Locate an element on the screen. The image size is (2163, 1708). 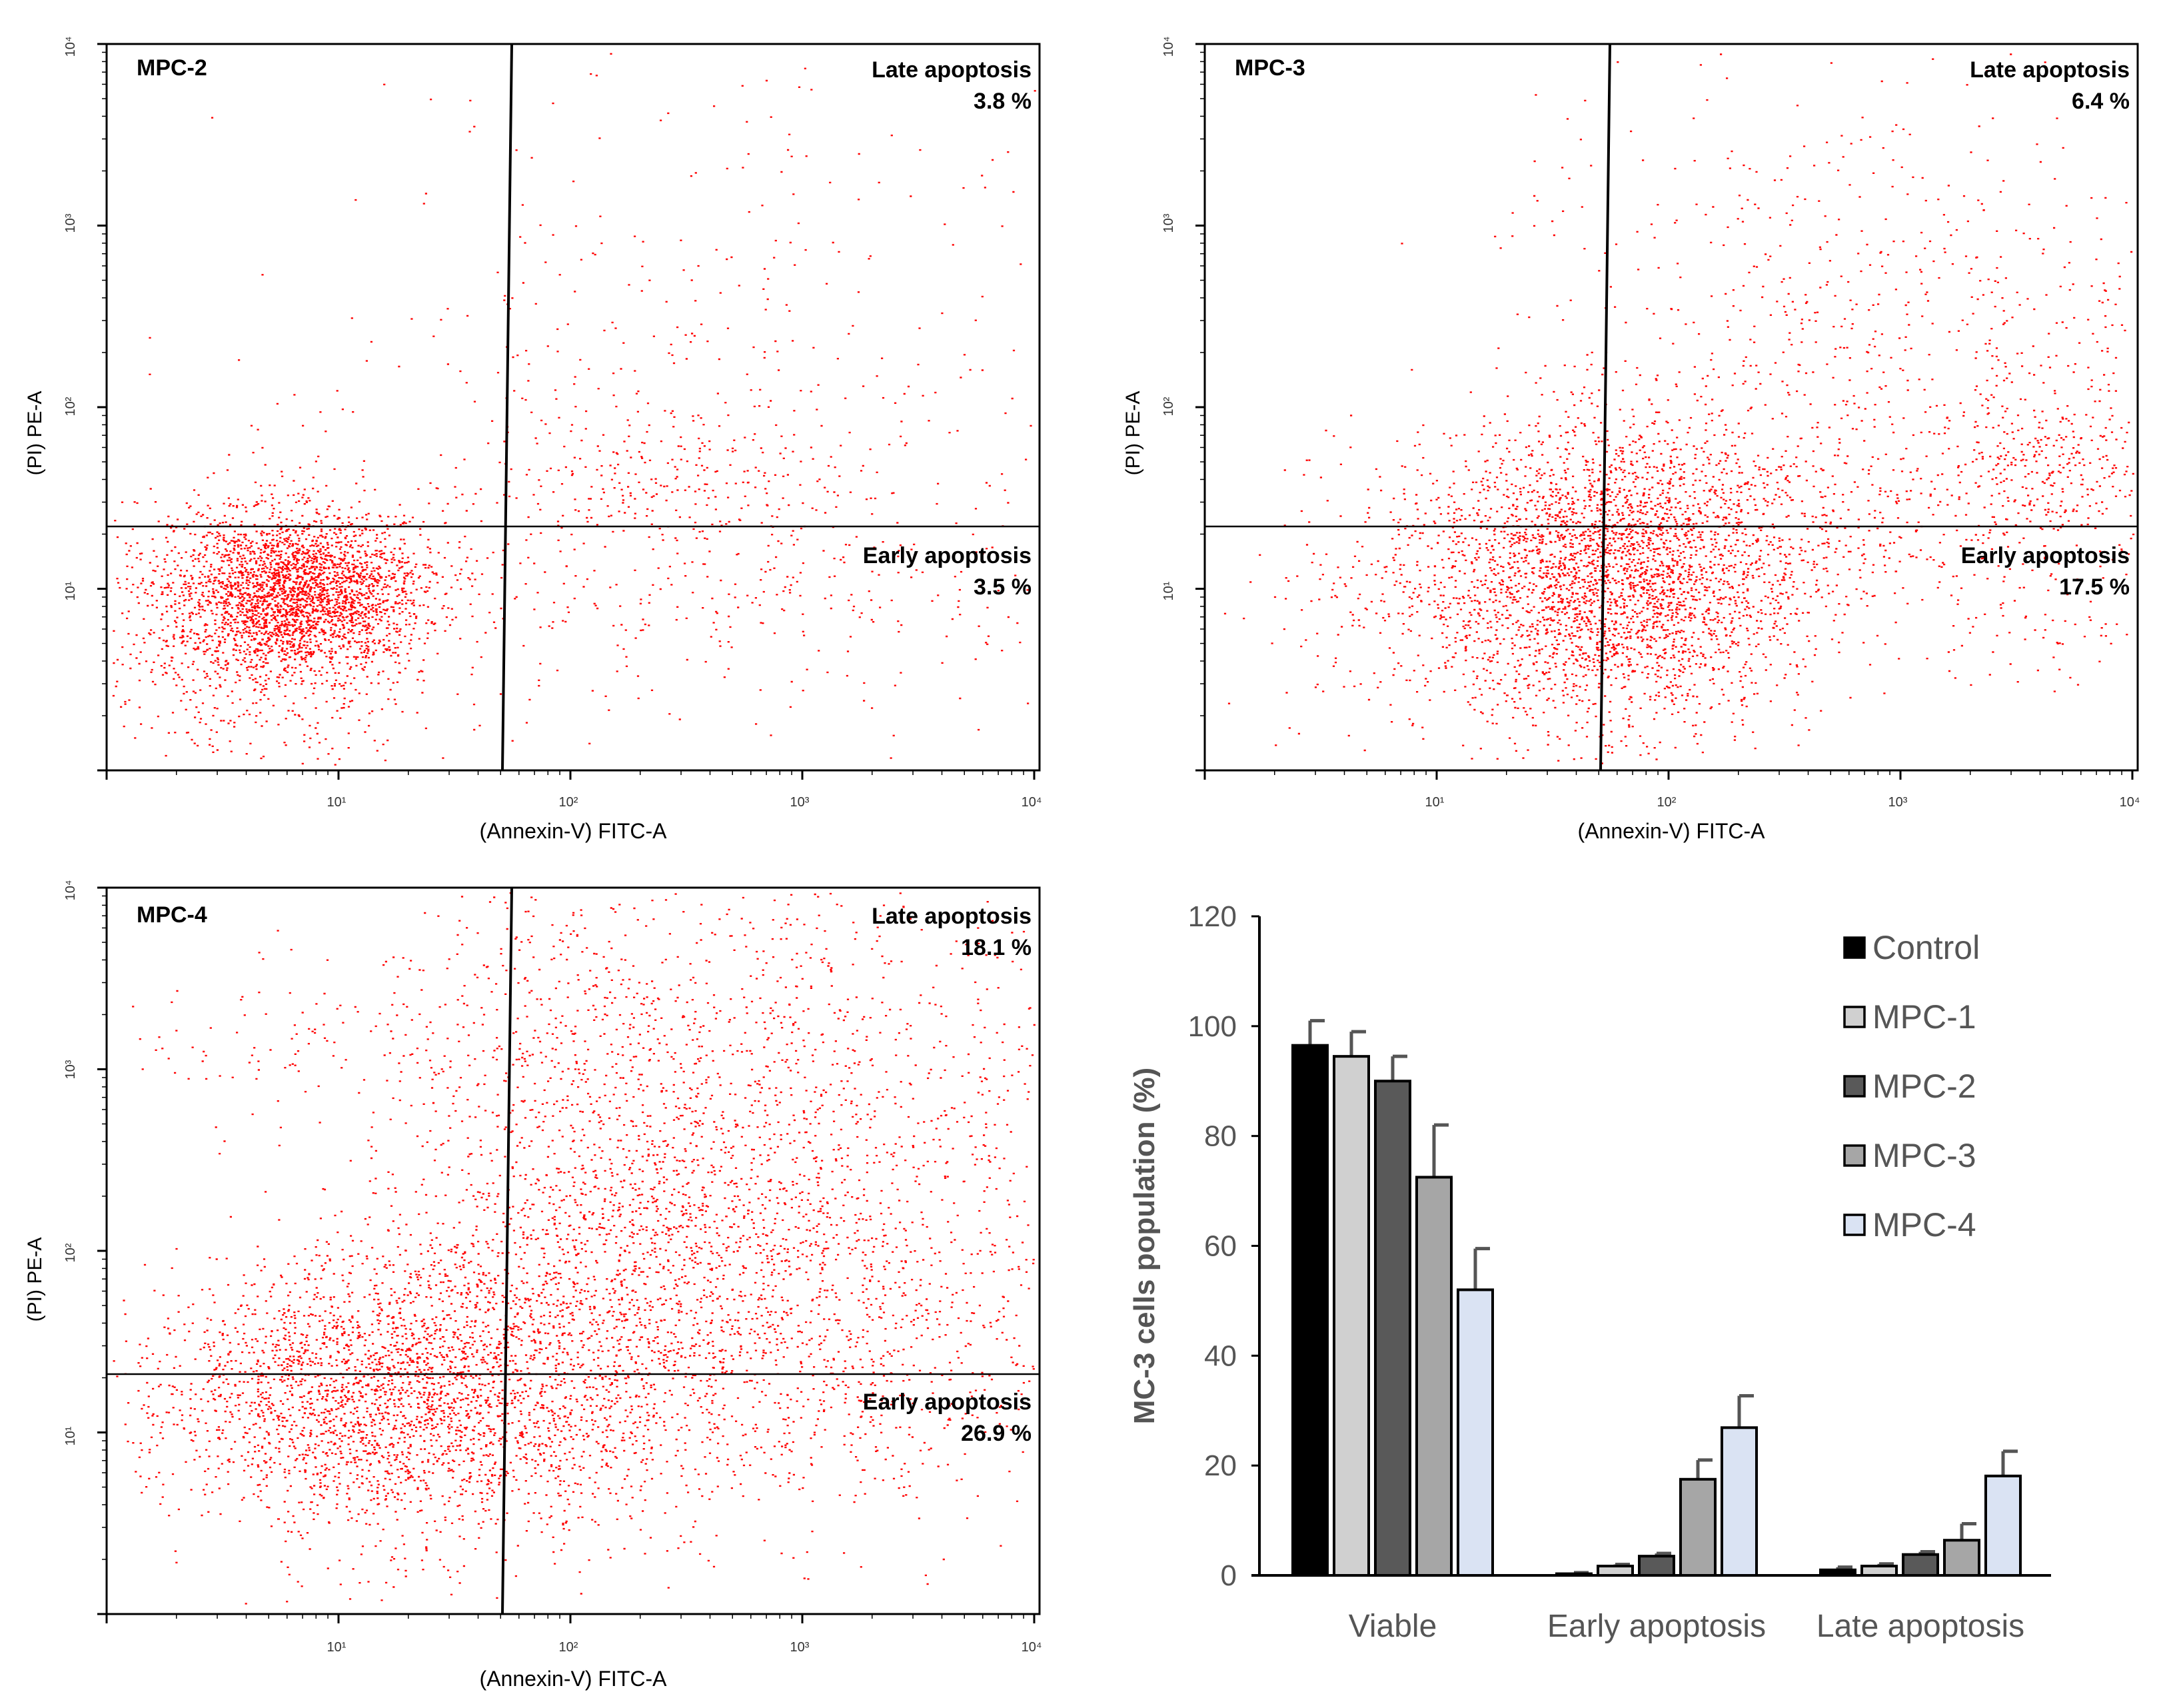
bar-mpc-3-late-apoptosis is located at coordinates (1961, 1558).